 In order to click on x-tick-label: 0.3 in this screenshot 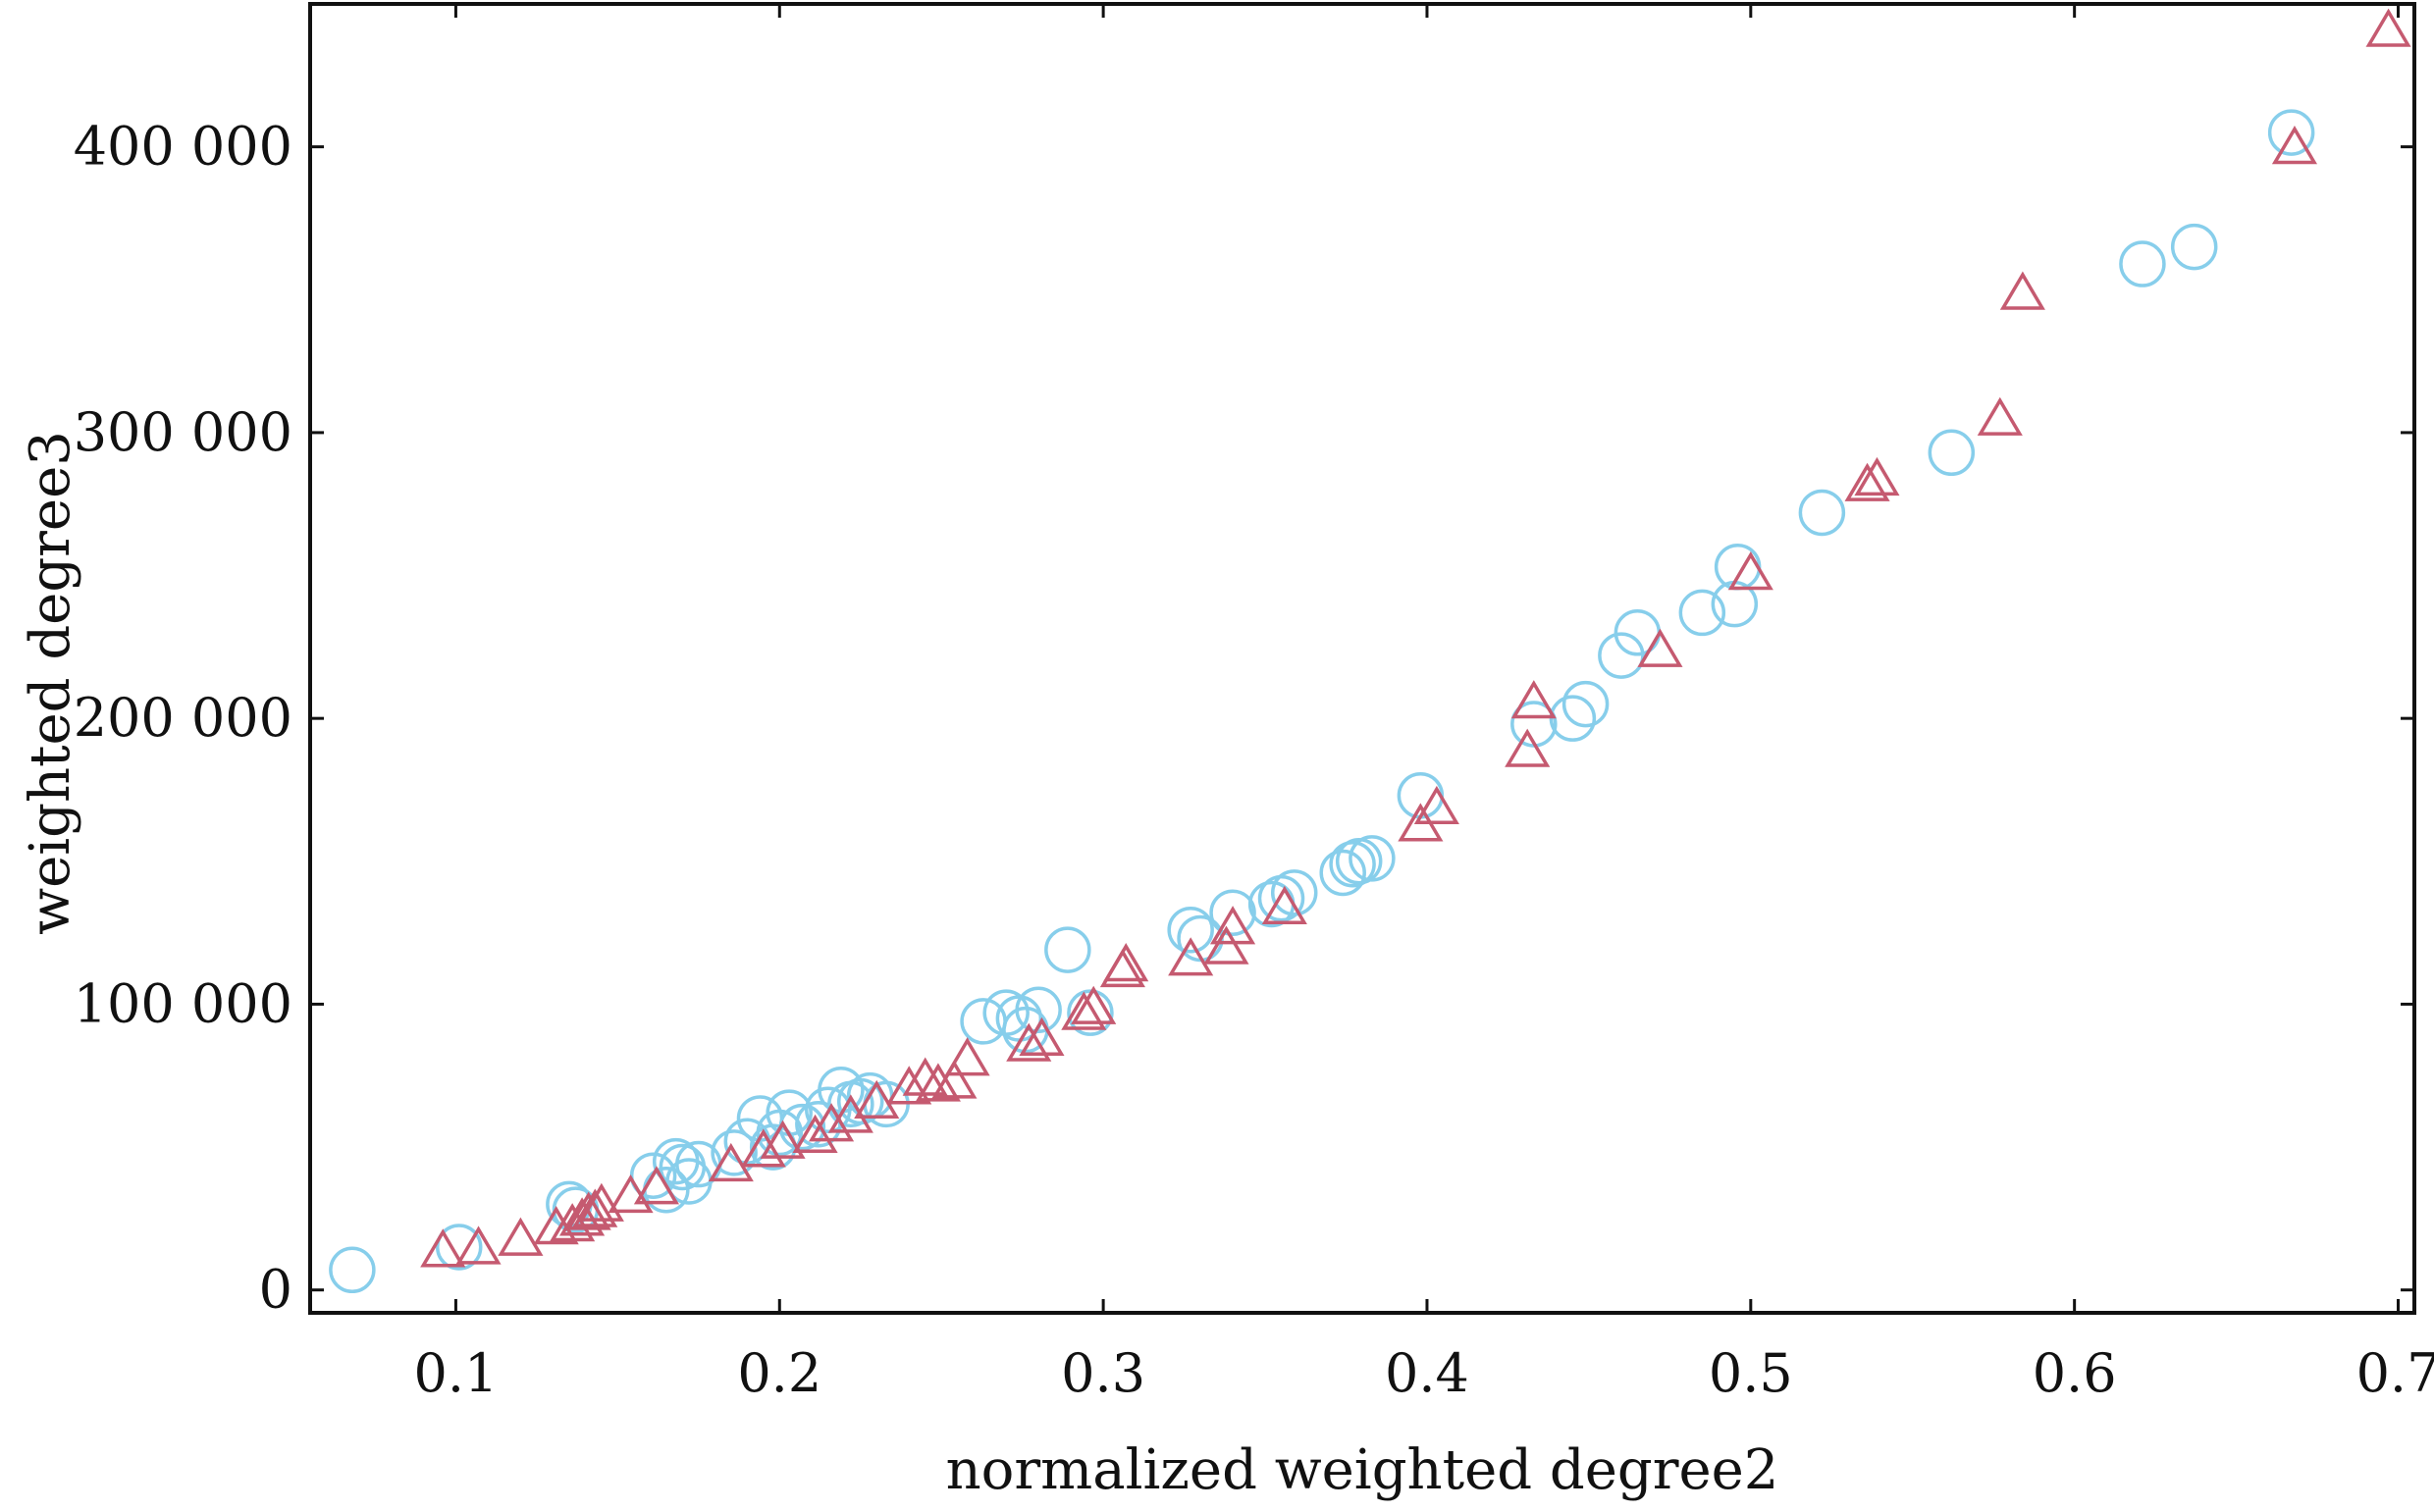, I will do `click(1103, 1373)`.